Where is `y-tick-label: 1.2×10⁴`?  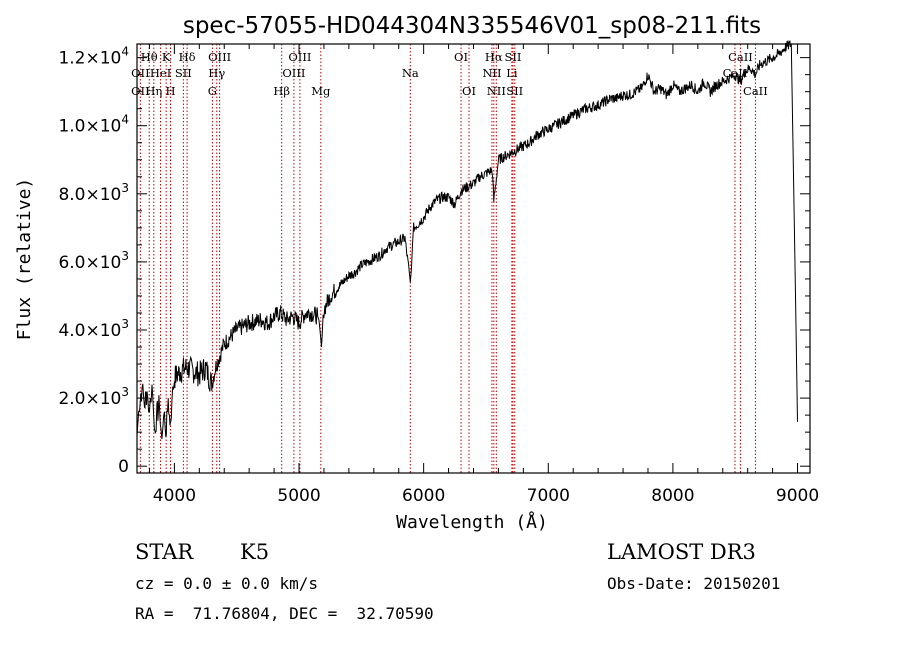 y-tick-label: 1.2×10⁴ is located at coordinates (93, 57).